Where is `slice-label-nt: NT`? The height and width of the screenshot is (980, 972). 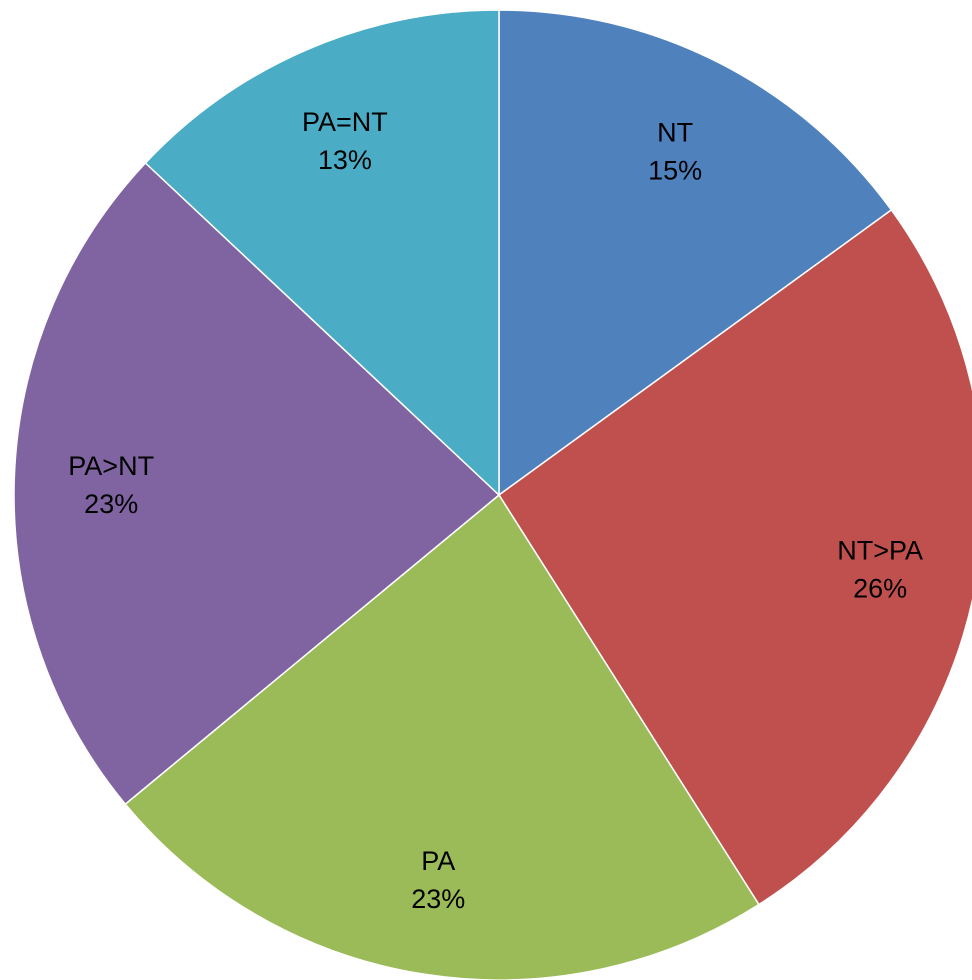
slice-label-nt: NT is located at coordinates (675, 132).